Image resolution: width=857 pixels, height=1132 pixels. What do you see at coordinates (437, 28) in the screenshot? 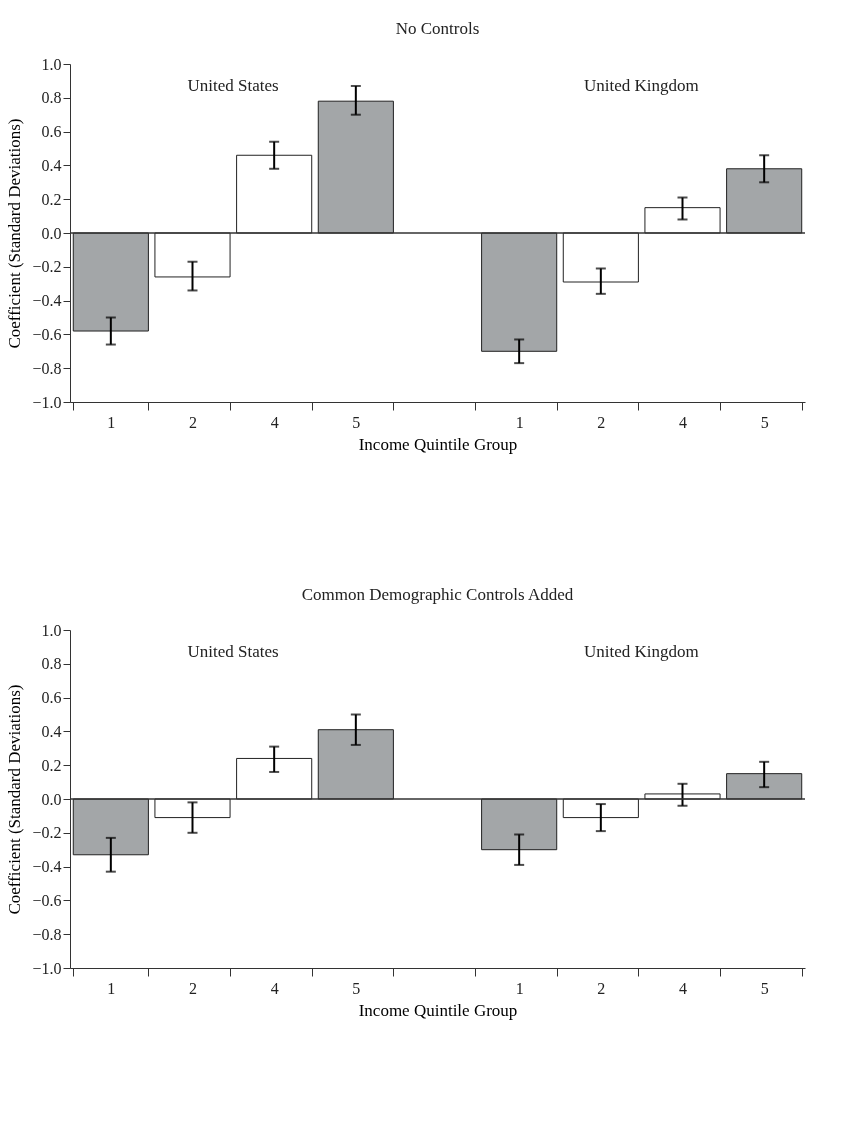
I see `chart-title: No Controls` at bounding box center [437, 28].